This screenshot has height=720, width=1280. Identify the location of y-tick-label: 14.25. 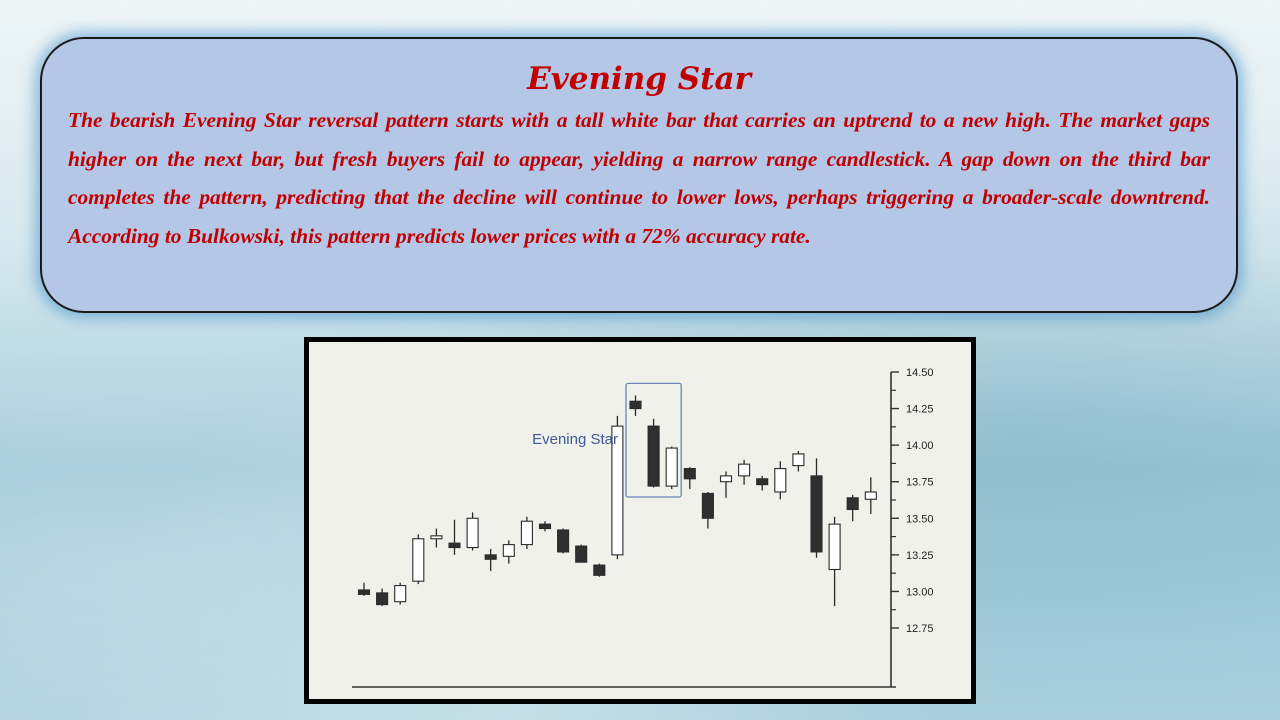
(920, 410).